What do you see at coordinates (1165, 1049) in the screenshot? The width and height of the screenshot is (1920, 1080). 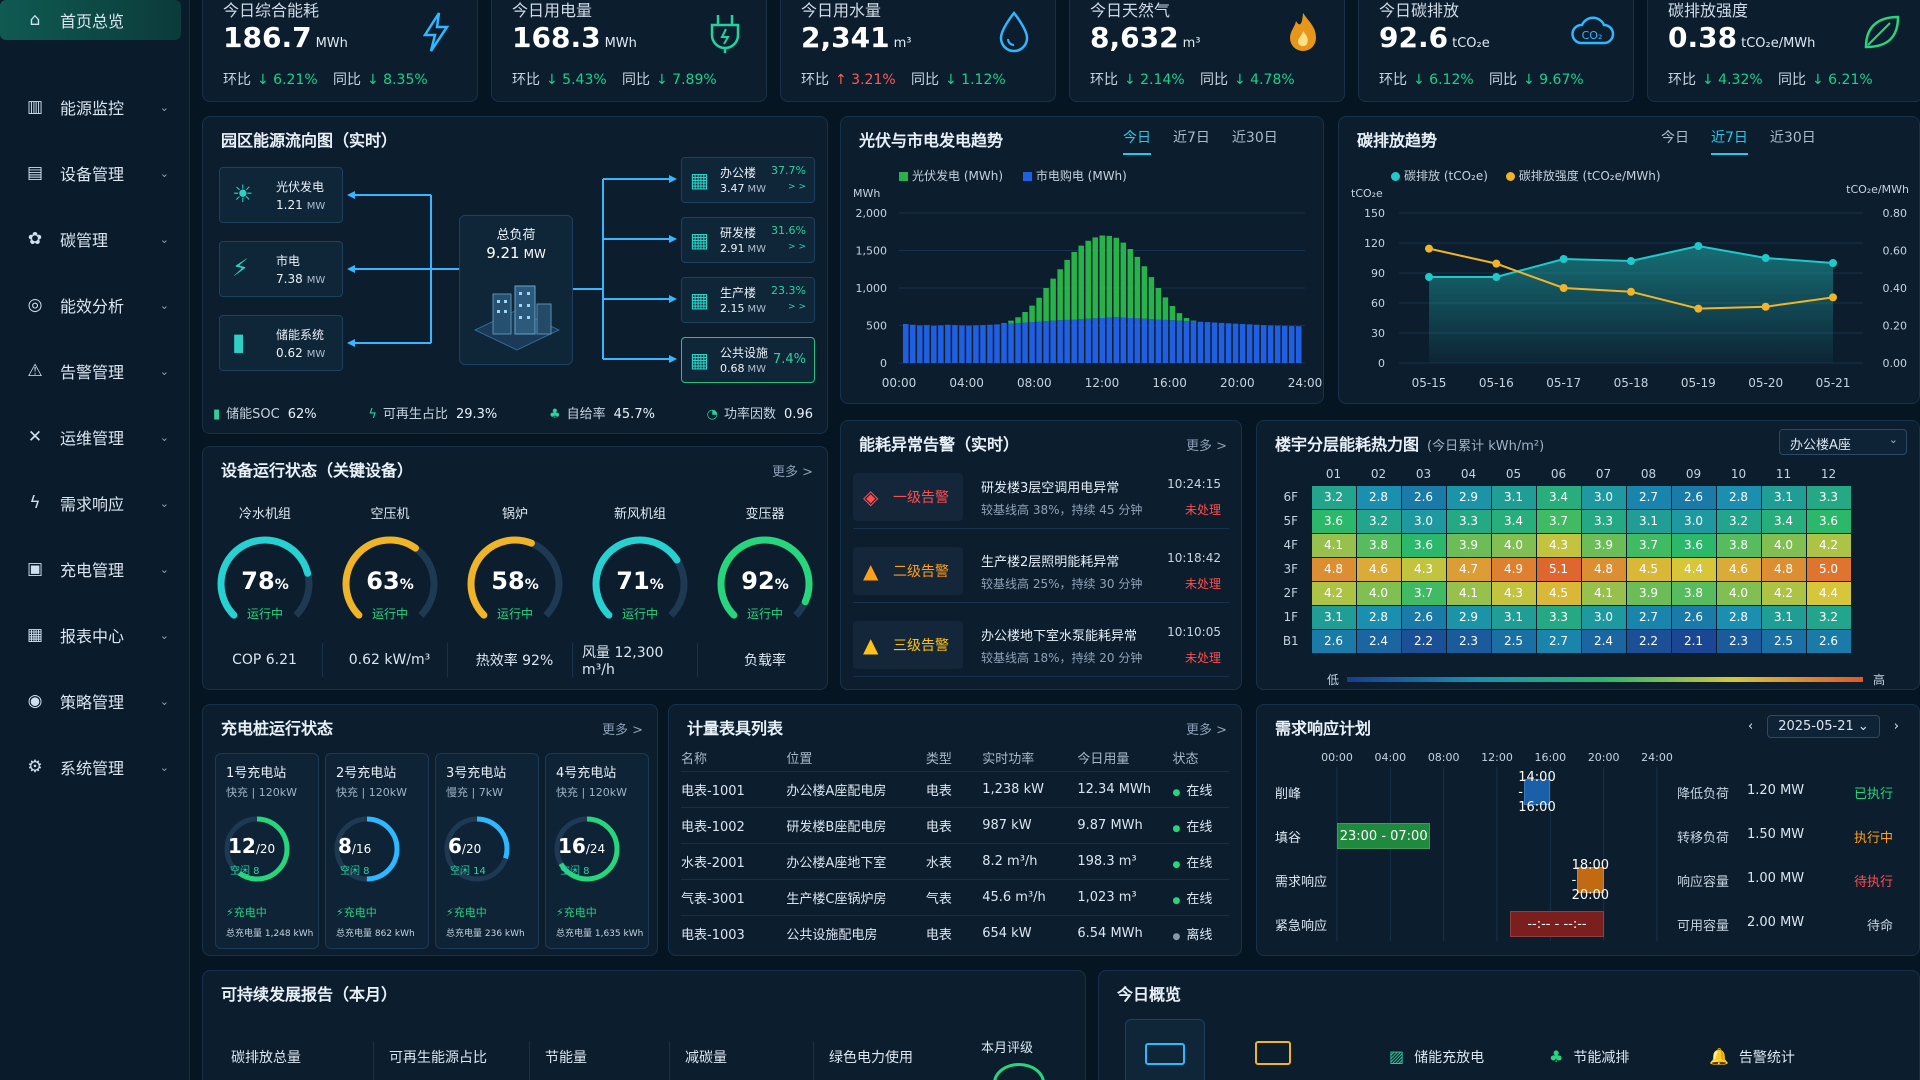 I see `storage-tile` at bounding box center [1165, 1049].